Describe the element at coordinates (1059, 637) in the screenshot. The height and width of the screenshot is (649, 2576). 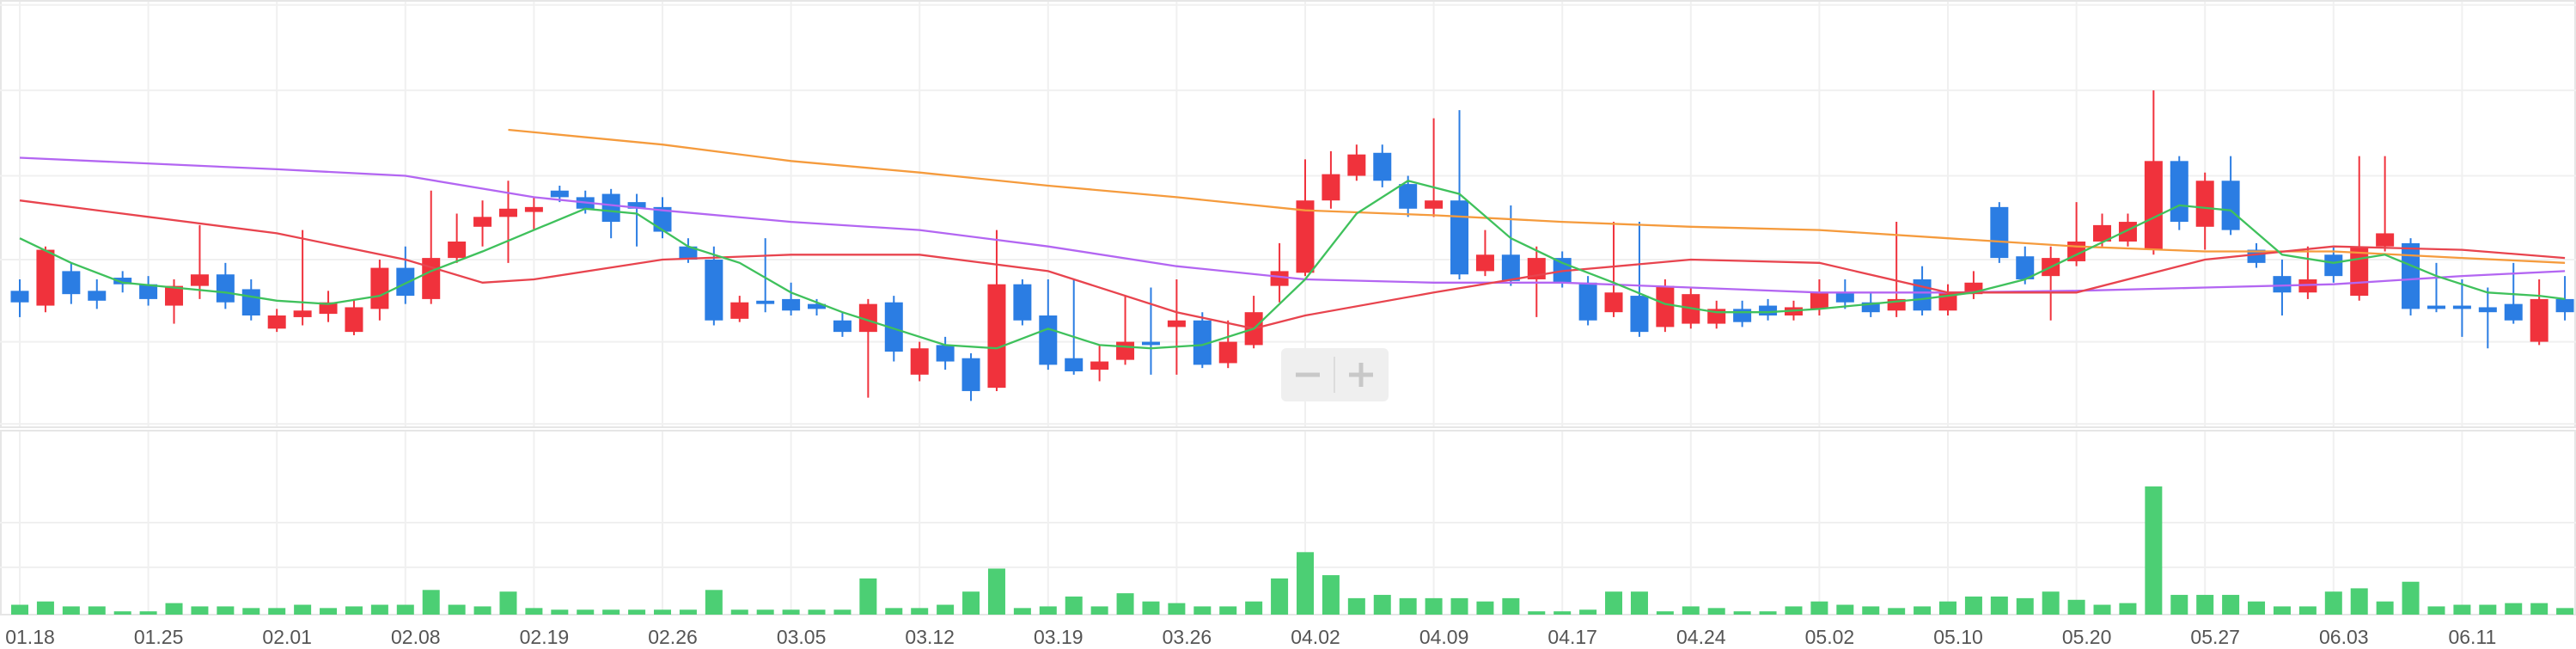
I see `x-tick-label: 03.19` at that location.